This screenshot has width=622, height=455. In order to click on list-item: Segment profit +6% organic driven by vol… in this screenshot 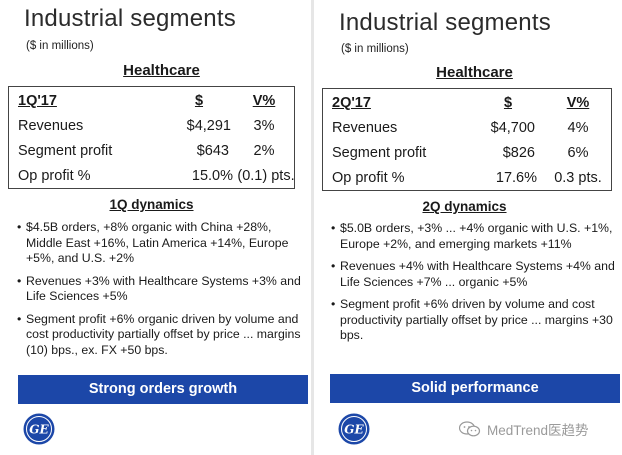, I will do `click(163, 335)`.